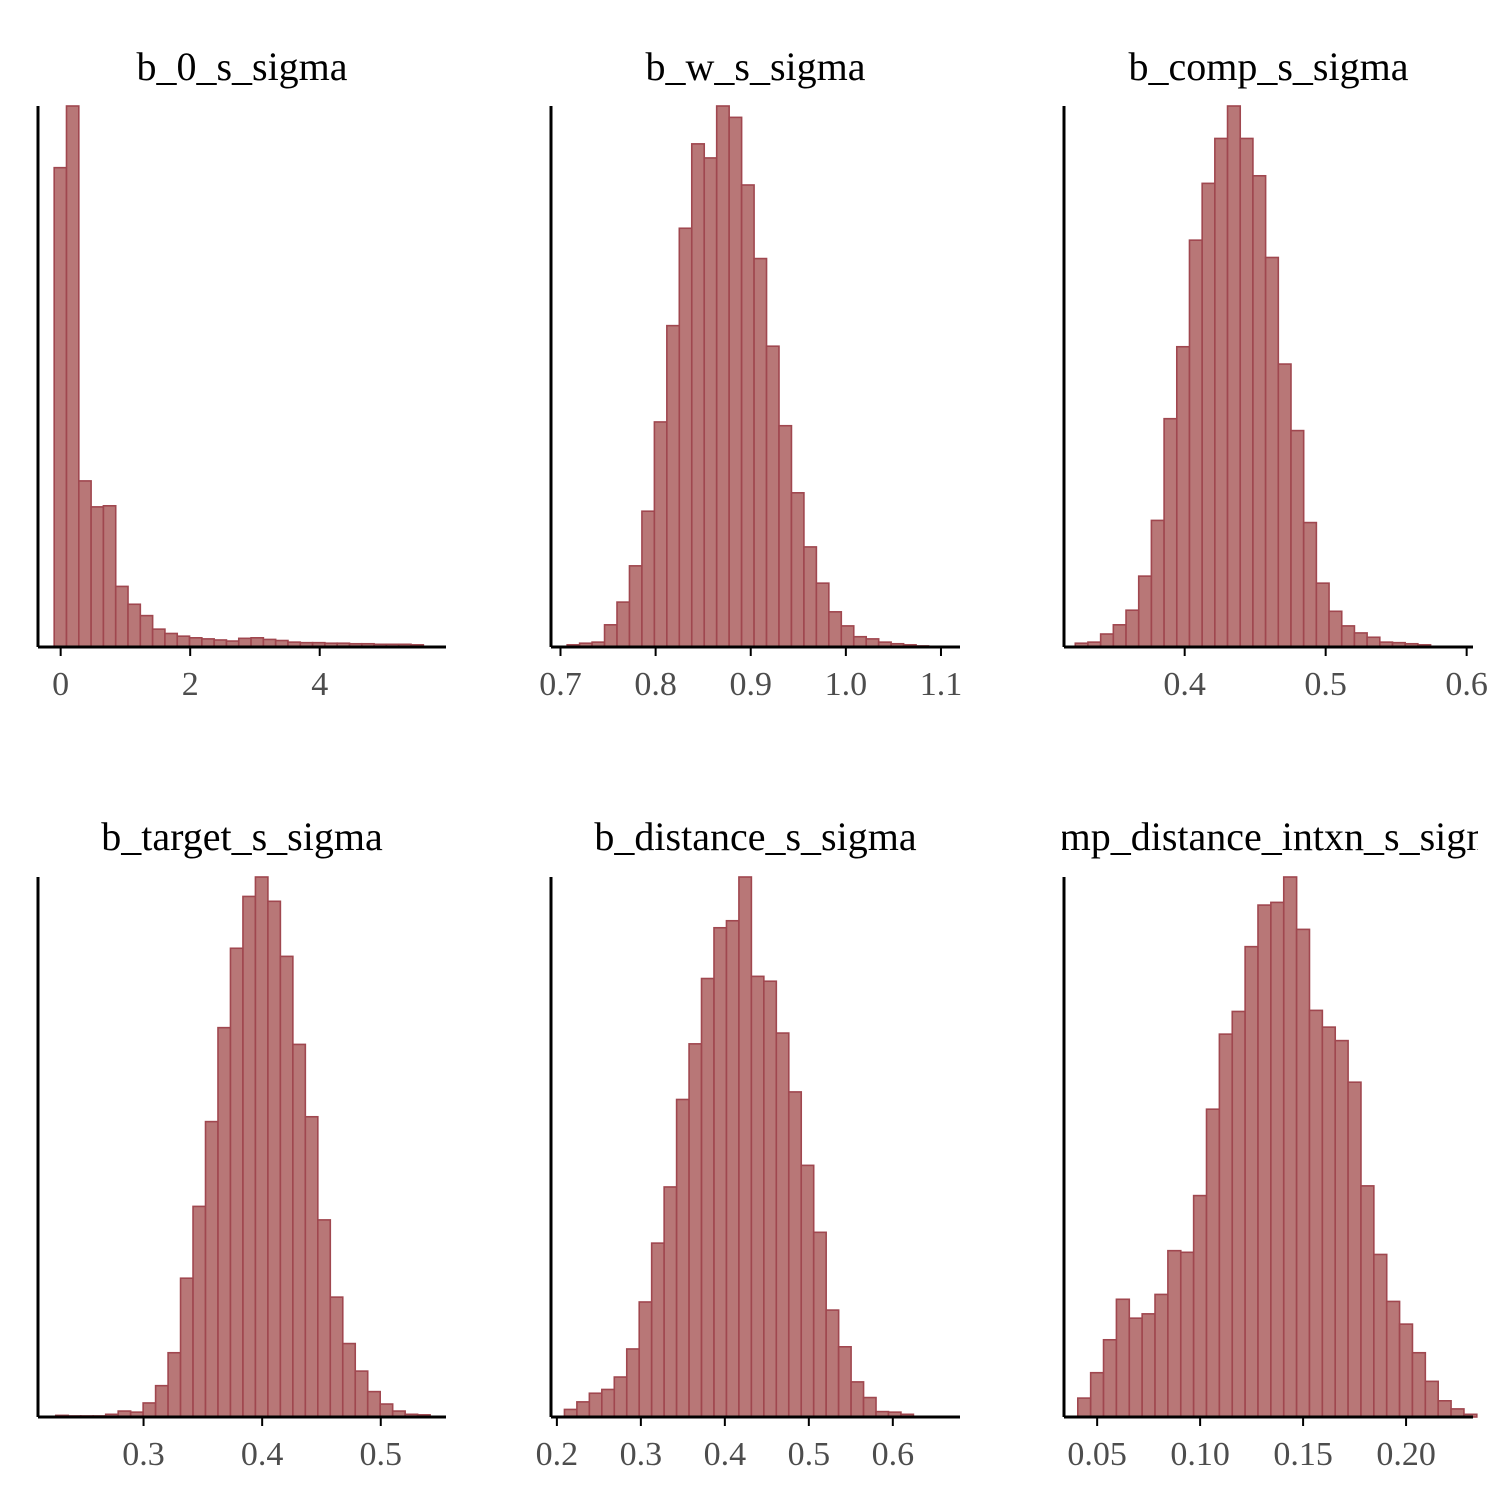 Image resolution: width=1500 pixels, height=1500 pixels. What do you see at coordinates (190, 684) in the screenshot?
I see `x-tick-label: 2` at bounding box center [190, 684].